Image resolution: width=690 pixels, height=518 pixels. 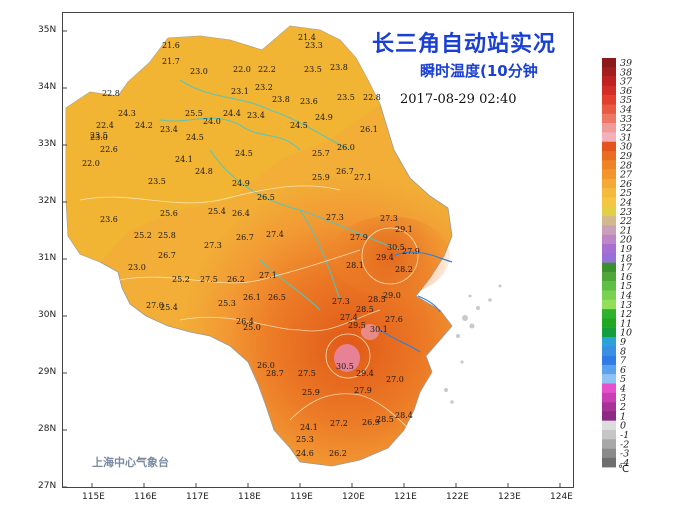 I want to click on legend-label: 33, so click(x=626, y=119).